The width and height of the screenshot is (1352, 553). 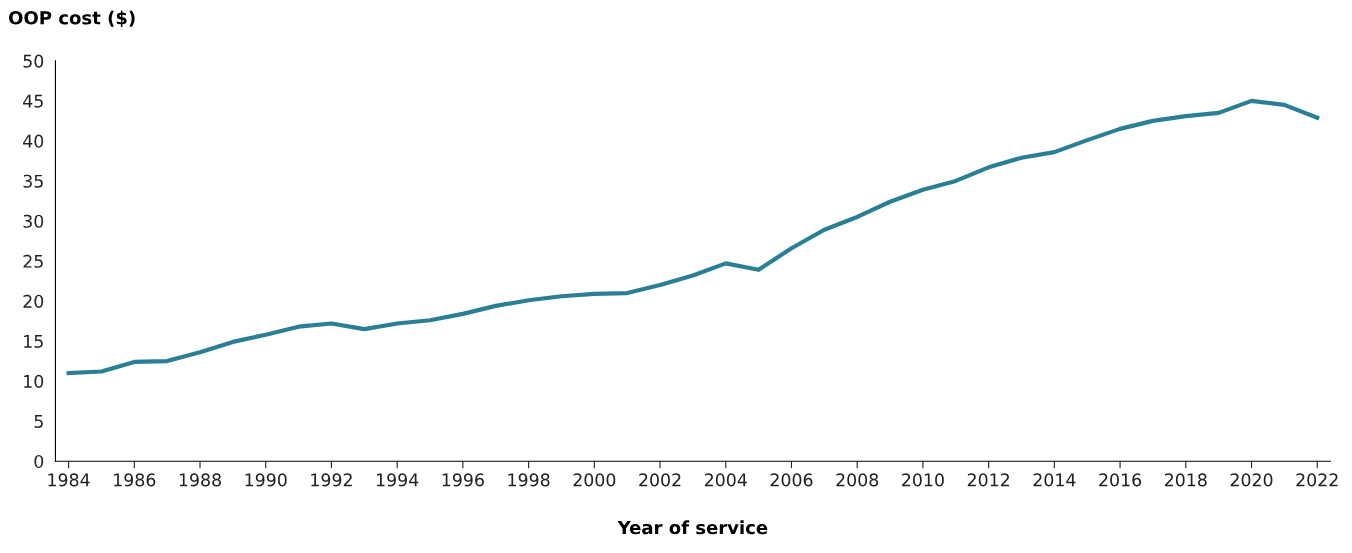 What do you see at coordinates (34, 381) in the screenshot?
I see `y-tick-label: 10` at bounding box center [34, 381].